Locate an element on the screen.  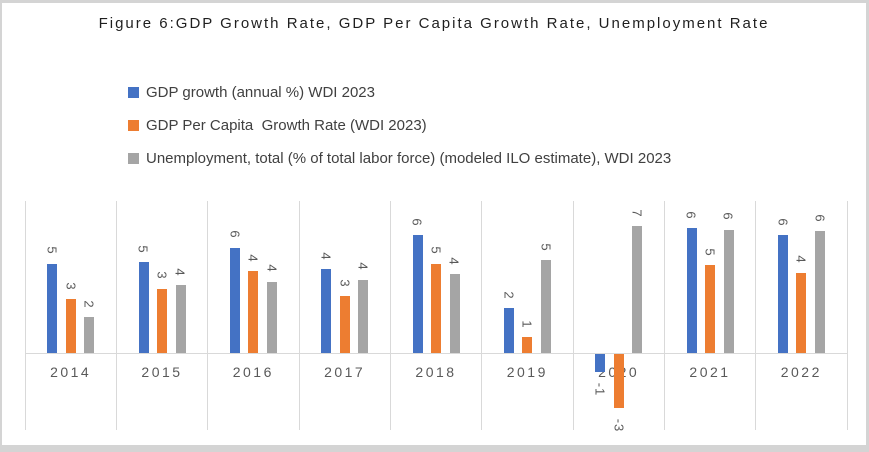
bar-unemployment-2017 is located at coordinates (363, 316).